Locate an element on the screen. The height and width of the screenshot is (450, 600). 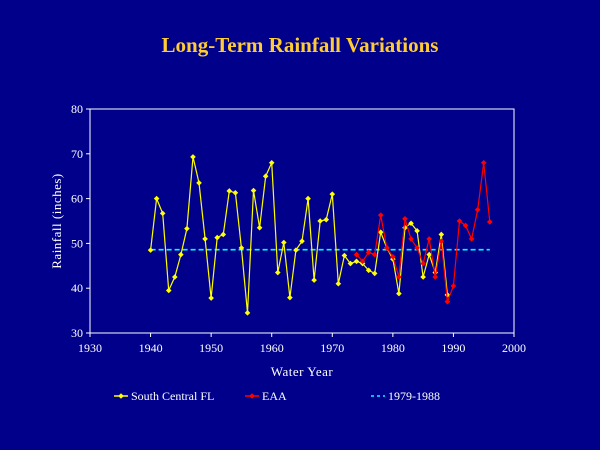
y-tick-label: 60 is located at coordinates (77, 199).